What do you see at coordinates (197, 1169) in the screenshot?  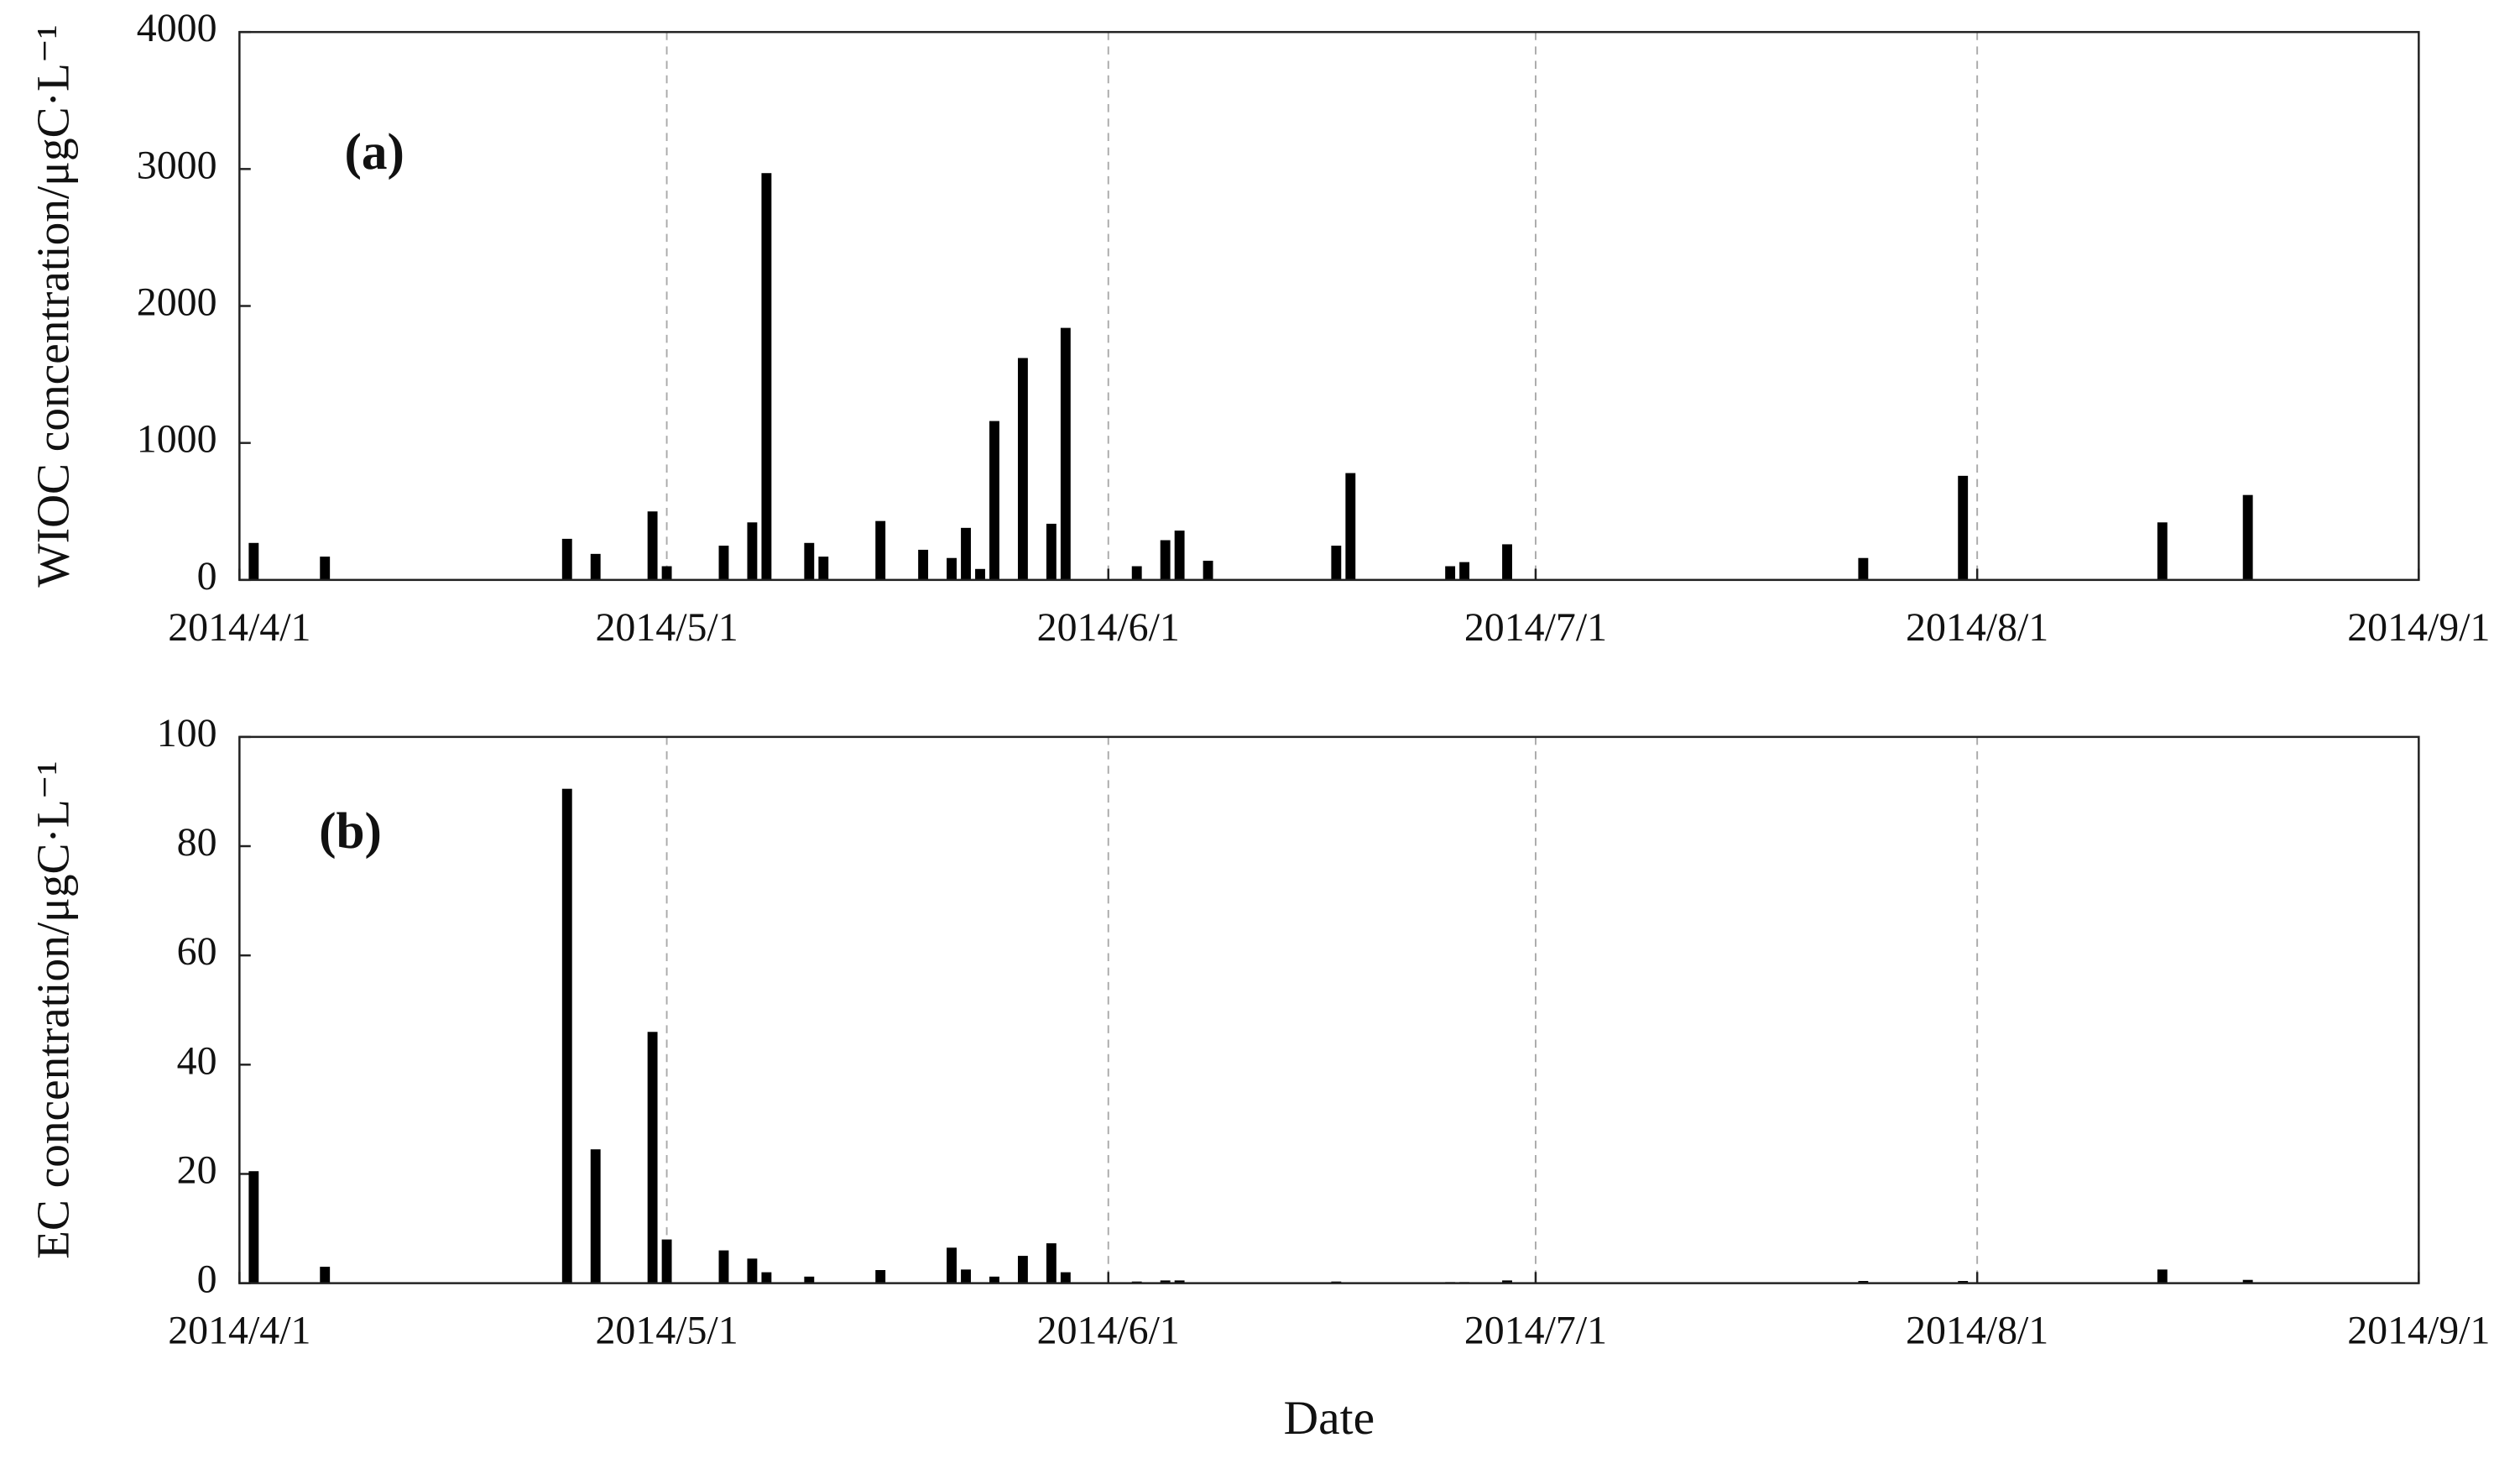 I see `y-tick-label: 20` at bounding box center [197, 1169].